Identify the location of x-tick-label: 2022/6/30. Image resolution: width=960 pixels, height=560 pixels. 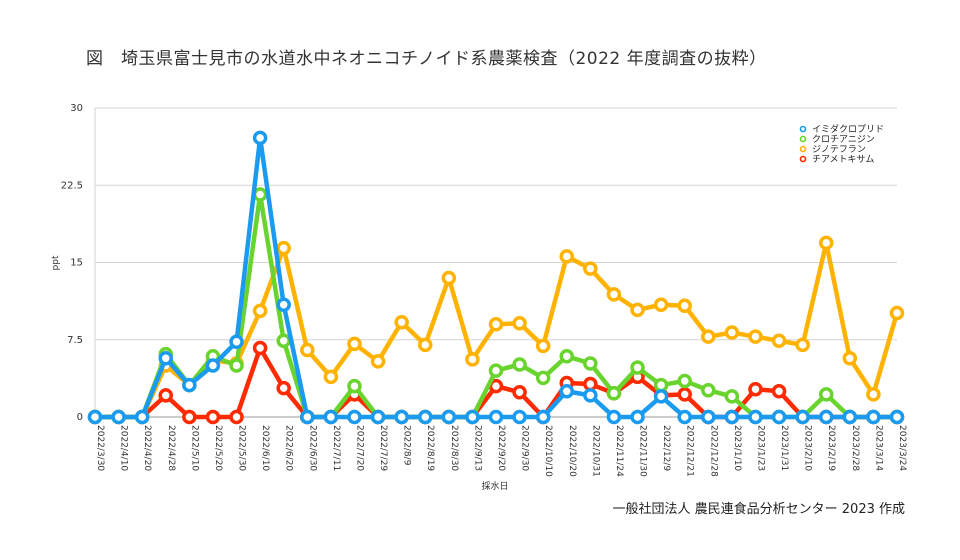
(312, 448).